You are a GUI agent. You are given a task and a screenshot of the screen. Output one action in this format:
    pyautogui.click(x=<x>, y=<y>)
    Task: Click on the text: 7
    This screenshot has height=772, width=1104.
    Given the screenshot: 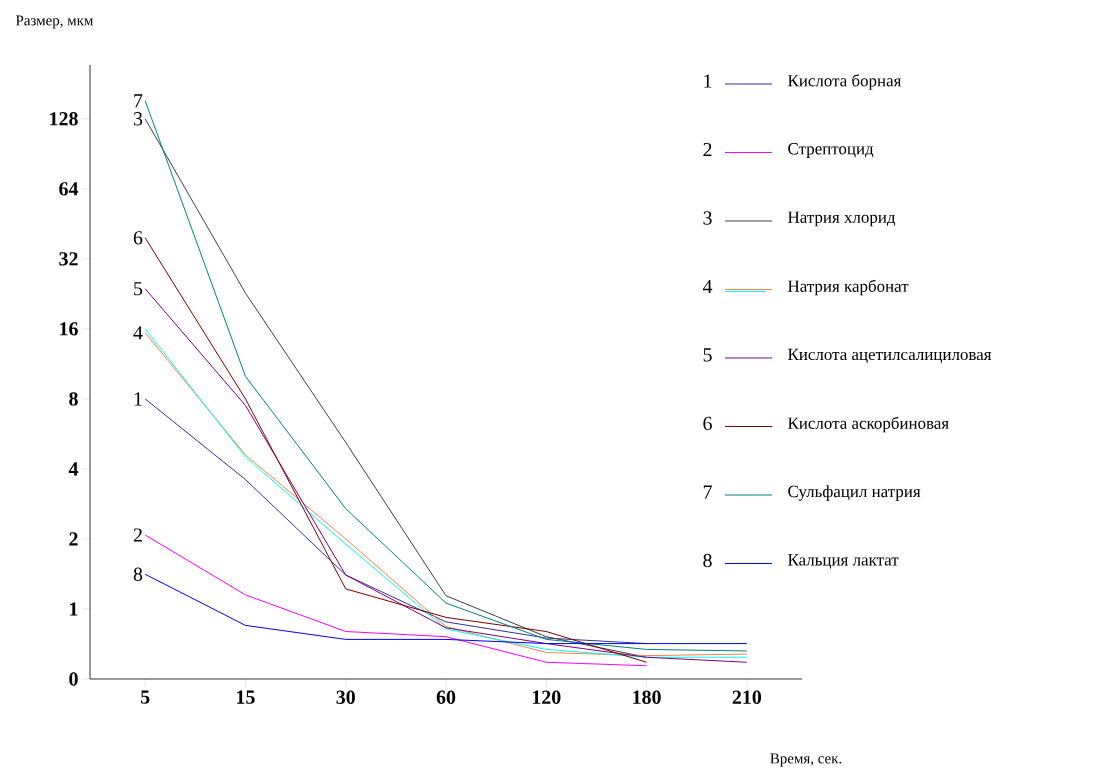 What is the action you would take?
    pyautogui.click(x=707, y=492)
    